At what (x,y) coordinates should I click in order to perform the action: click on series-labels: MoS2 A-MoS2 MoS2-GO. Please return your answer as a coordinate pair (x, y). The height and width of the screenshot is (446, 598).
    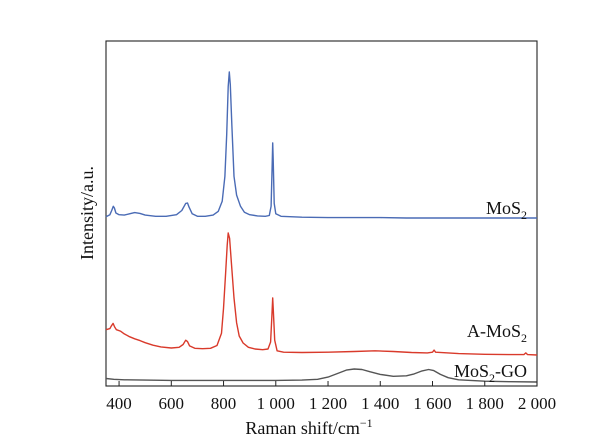
    Looking at the image, I should click on (490, 291).